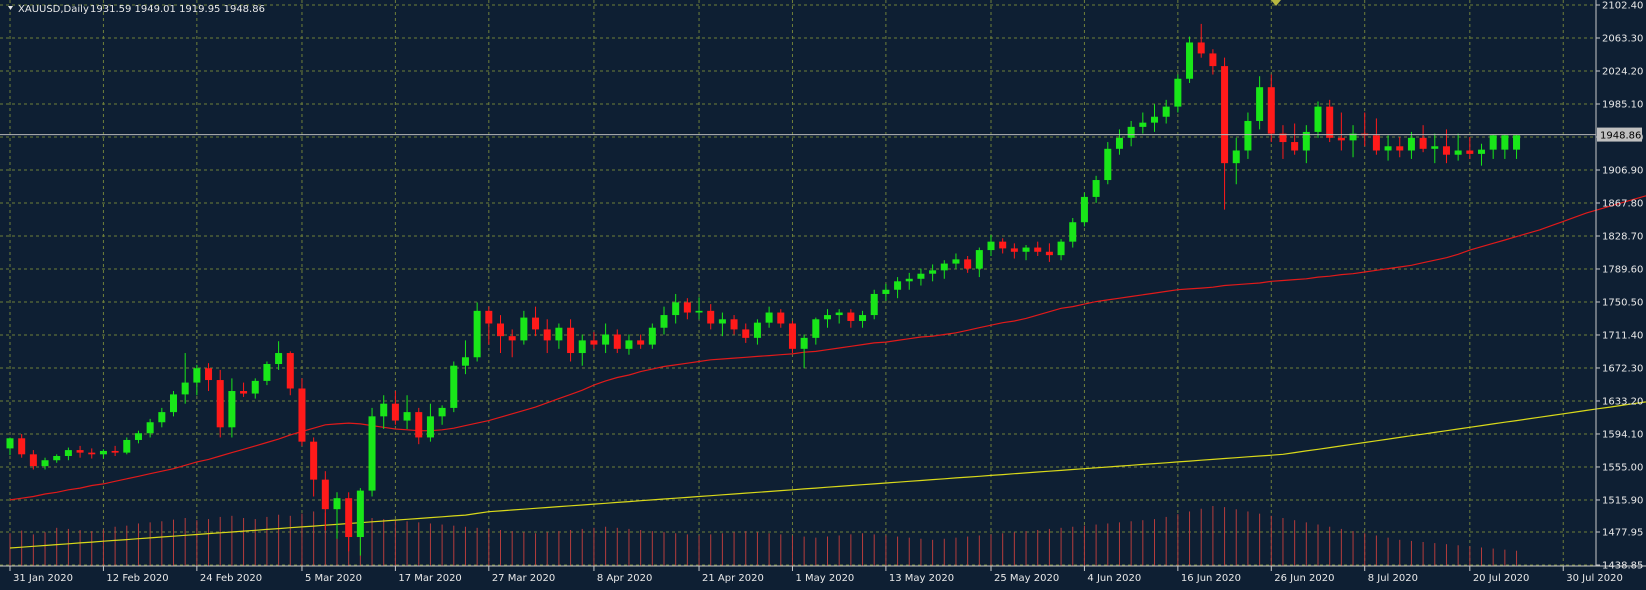 This screenshot has height=590, width=1646. What do you see at coordinates (624, 578) in the screenshot?
I see `date-tick-label: 8 Apr 2020` at bounding box center [624, 578].